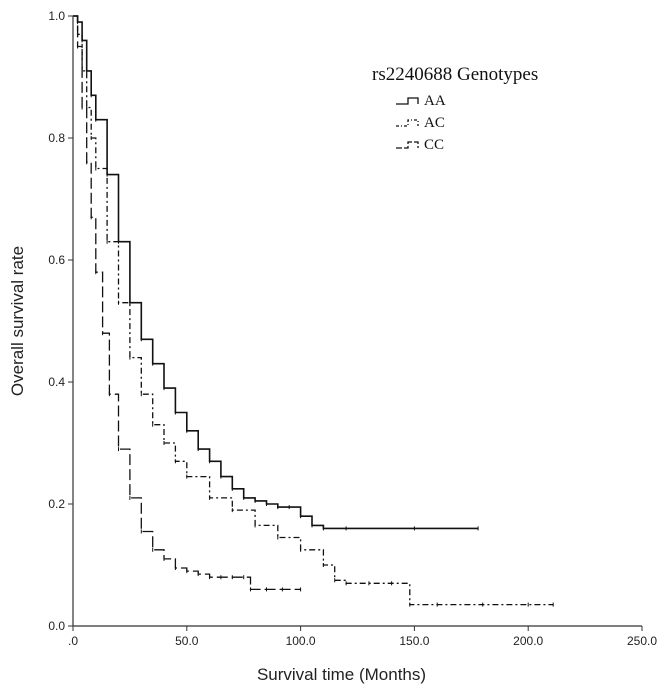 The image size is (664, 689). Describe the element at coordinates (341, 674) in the screenshot. I see `x-axis-title: Survival time (Months)` at that location.